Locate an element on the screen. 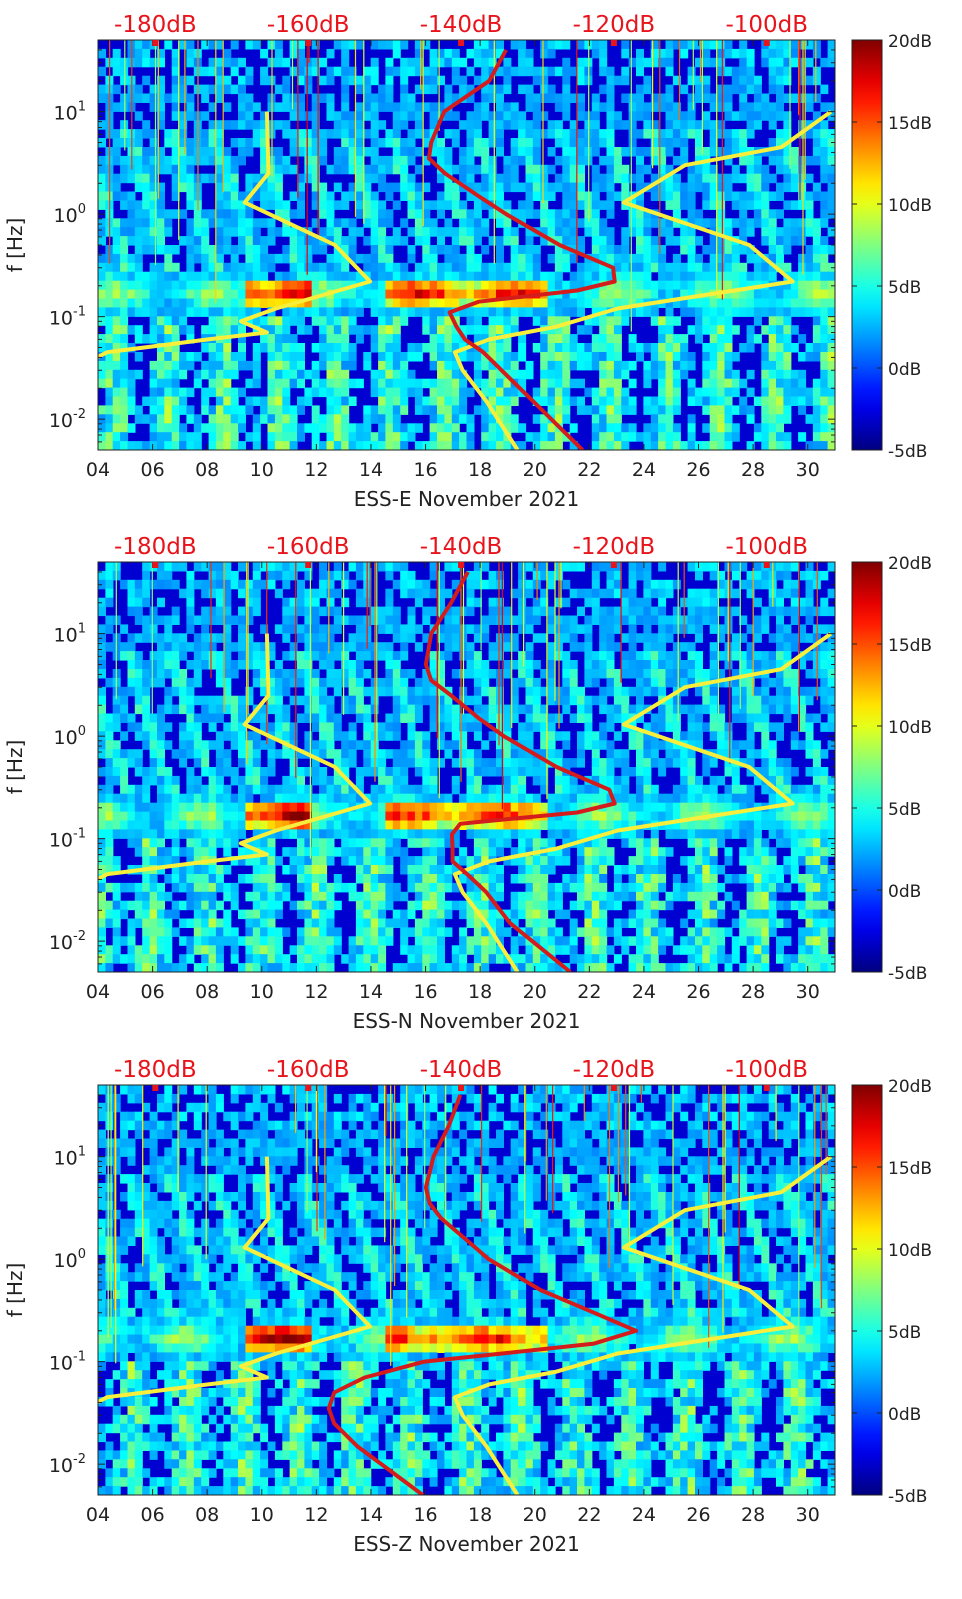 The height and width of the screenshot is (1599, 962). colorbar-ess-z: 20dB 15dB 10dB 5dB 0dB -5dB is located at coordinates (891, 1292).